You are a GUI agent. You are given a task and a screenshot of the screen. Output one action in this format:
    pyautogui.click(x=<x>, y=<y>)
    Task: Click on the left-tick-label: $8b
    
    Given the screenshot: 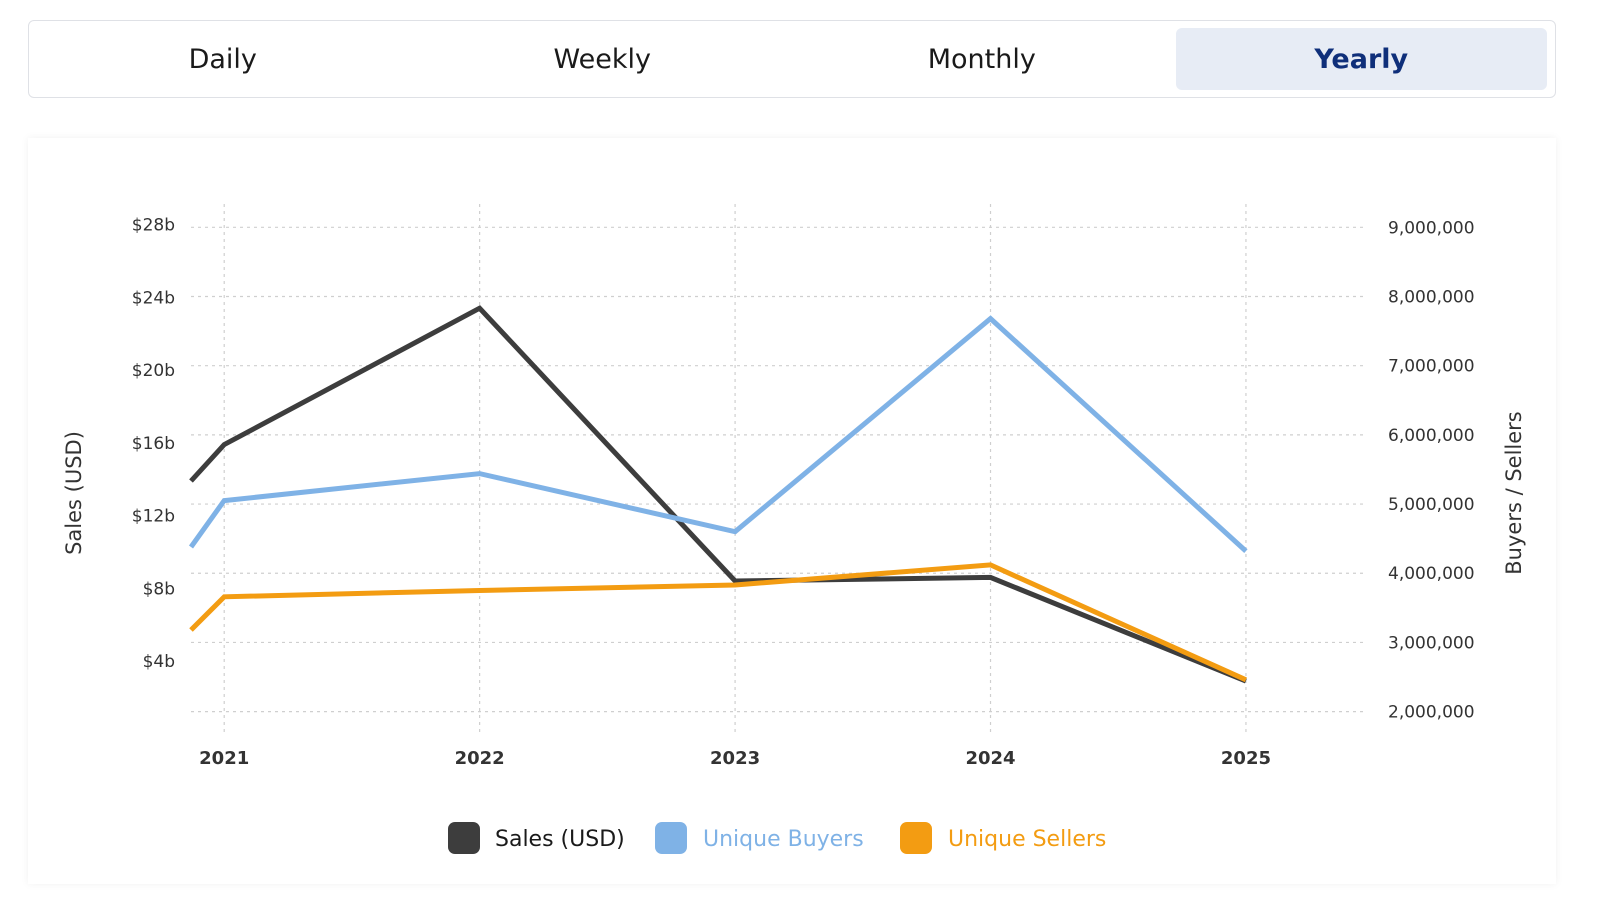 What is the action you would take?
    pyautogui.click(x=159, y=589)
    